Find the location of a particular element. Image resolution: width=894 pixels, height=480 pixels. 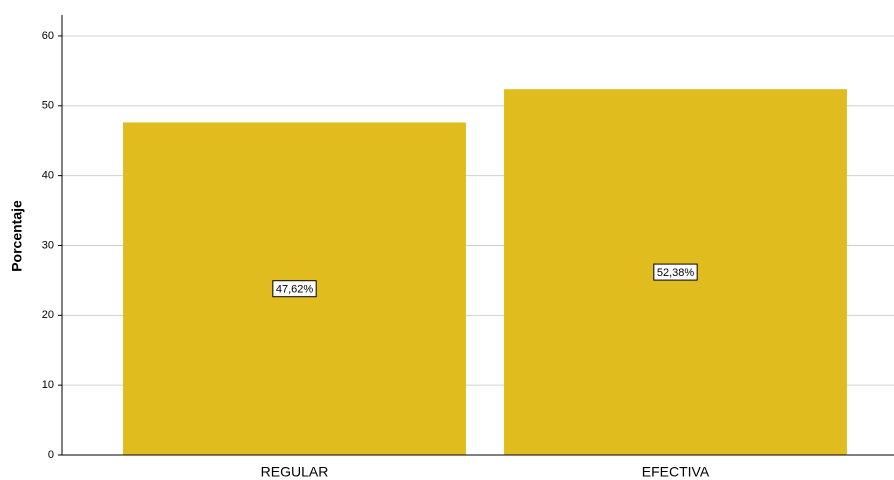

value-label: 47,62% is located at coordinates (295, 290).